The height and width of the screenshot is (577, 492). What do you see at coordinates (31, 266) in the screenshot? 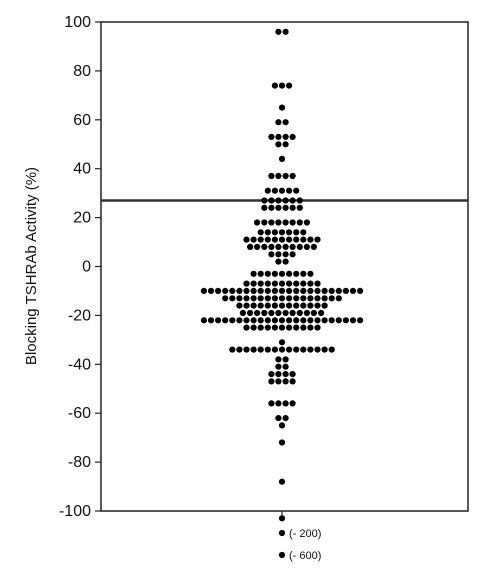
I see `y-axis-title: Blocking TSHRAb Activity (%)` at bounding box center [31, 266].